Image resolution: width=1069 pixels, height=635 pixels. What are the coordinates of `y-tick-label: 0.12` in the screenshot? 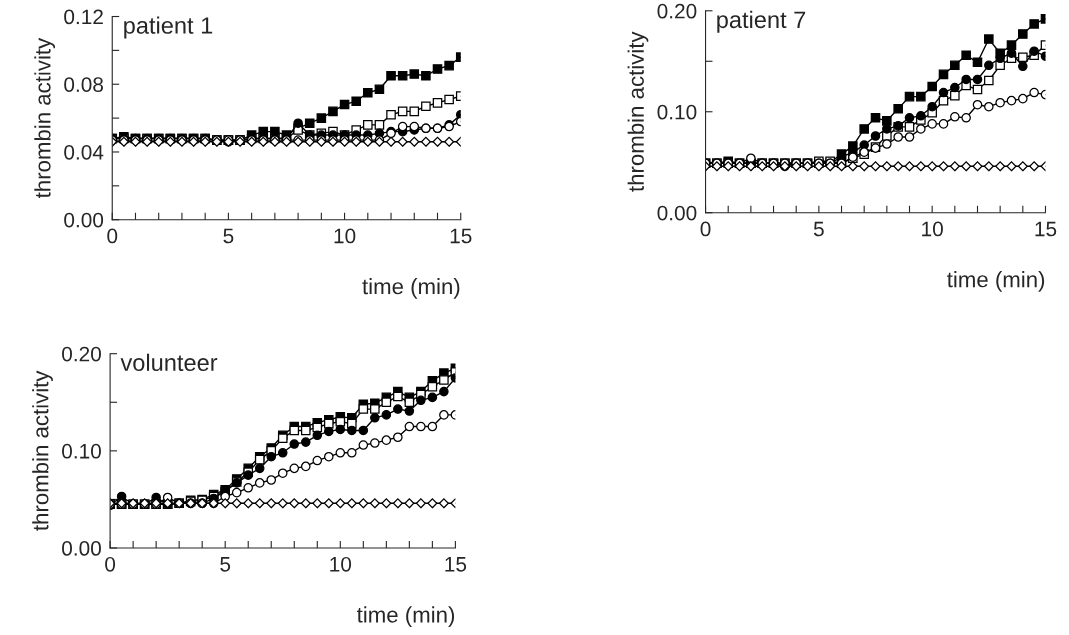 It's located at (83, 17).